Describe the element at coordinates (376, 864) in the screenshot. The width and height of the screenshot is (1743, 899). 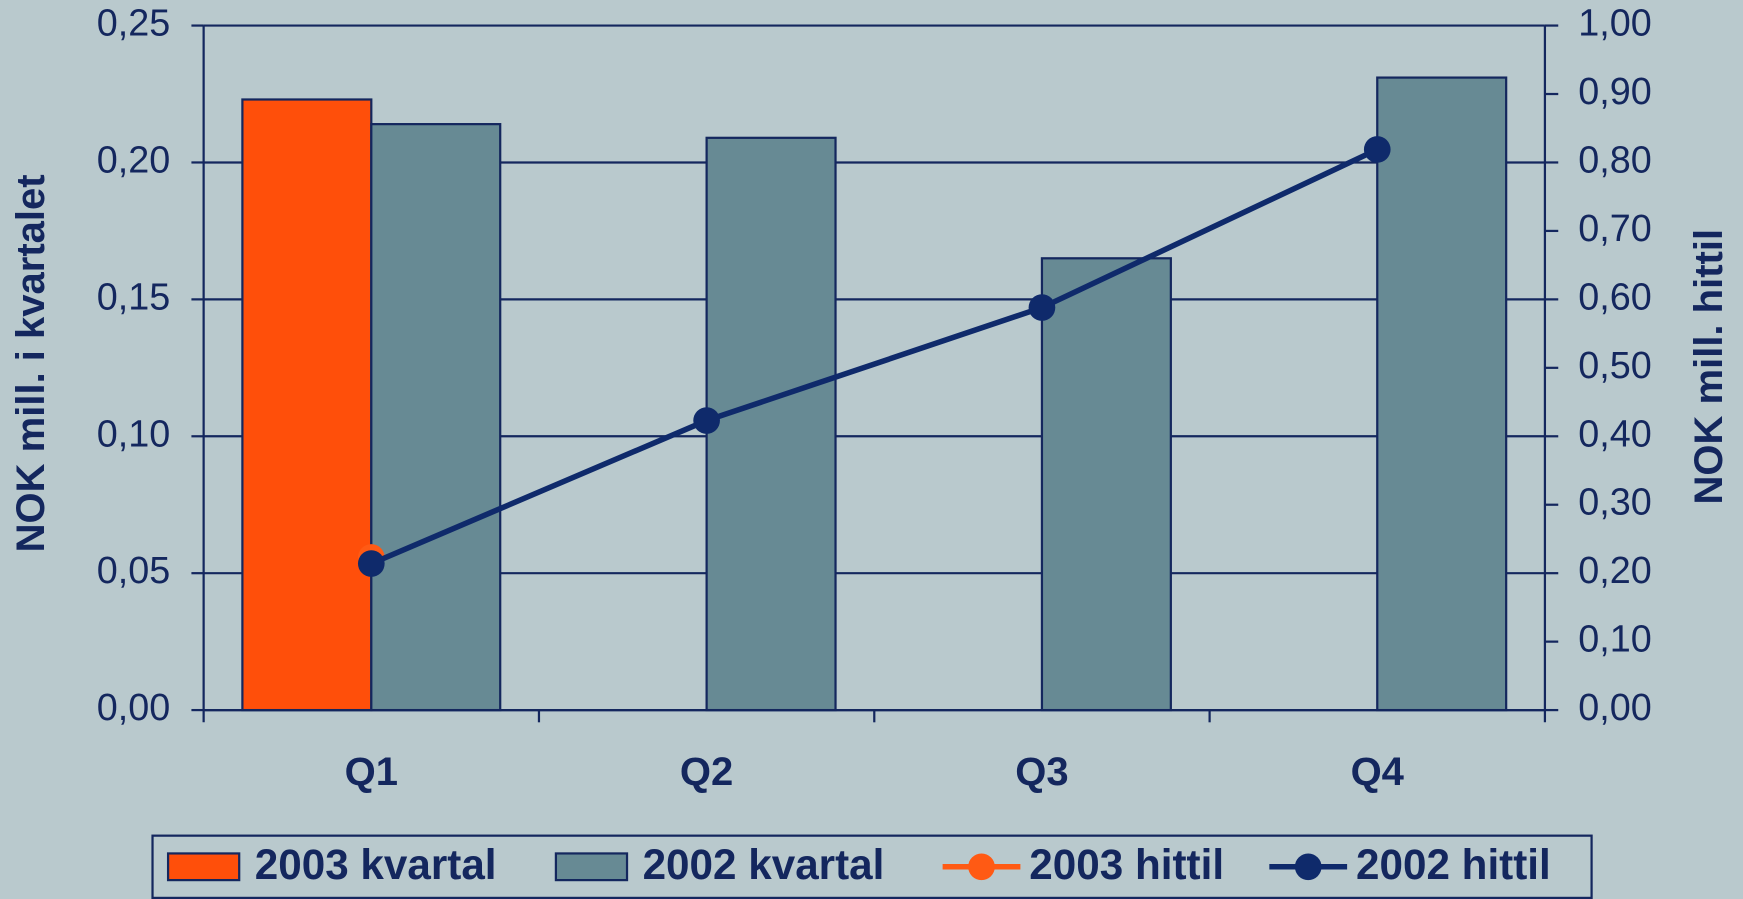
I see `legend-label: 2003 kvartal` at that location.